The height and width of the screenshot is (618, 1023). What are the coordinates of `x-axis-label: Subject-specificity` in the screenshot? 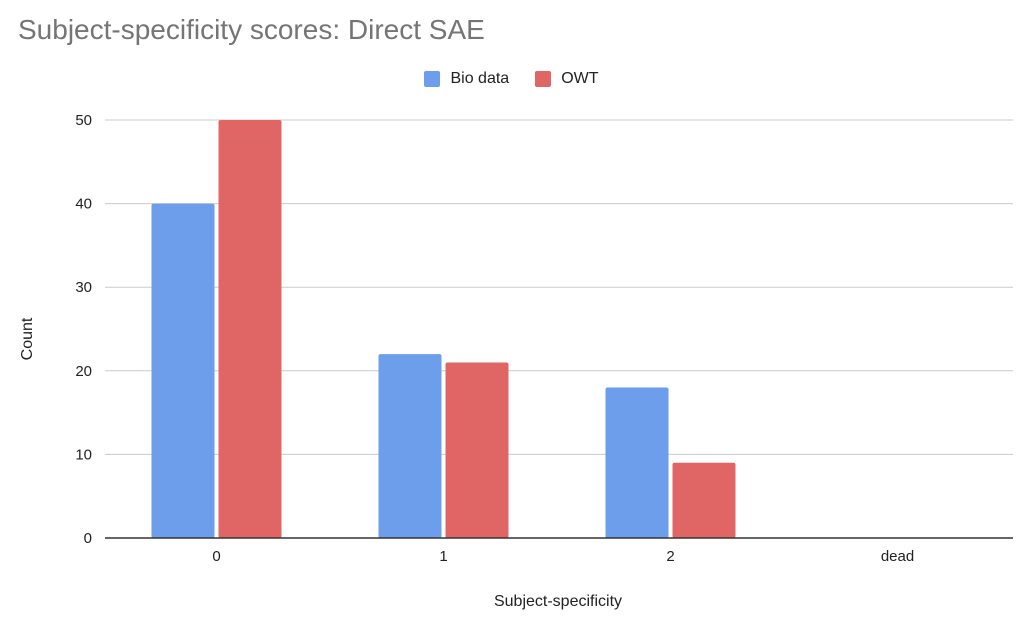 It's located at (558, 601).